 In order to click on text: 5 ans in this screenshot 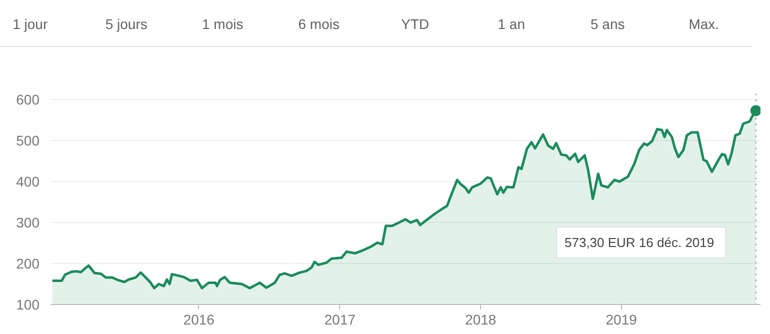, I will do `click(608, 24)`.